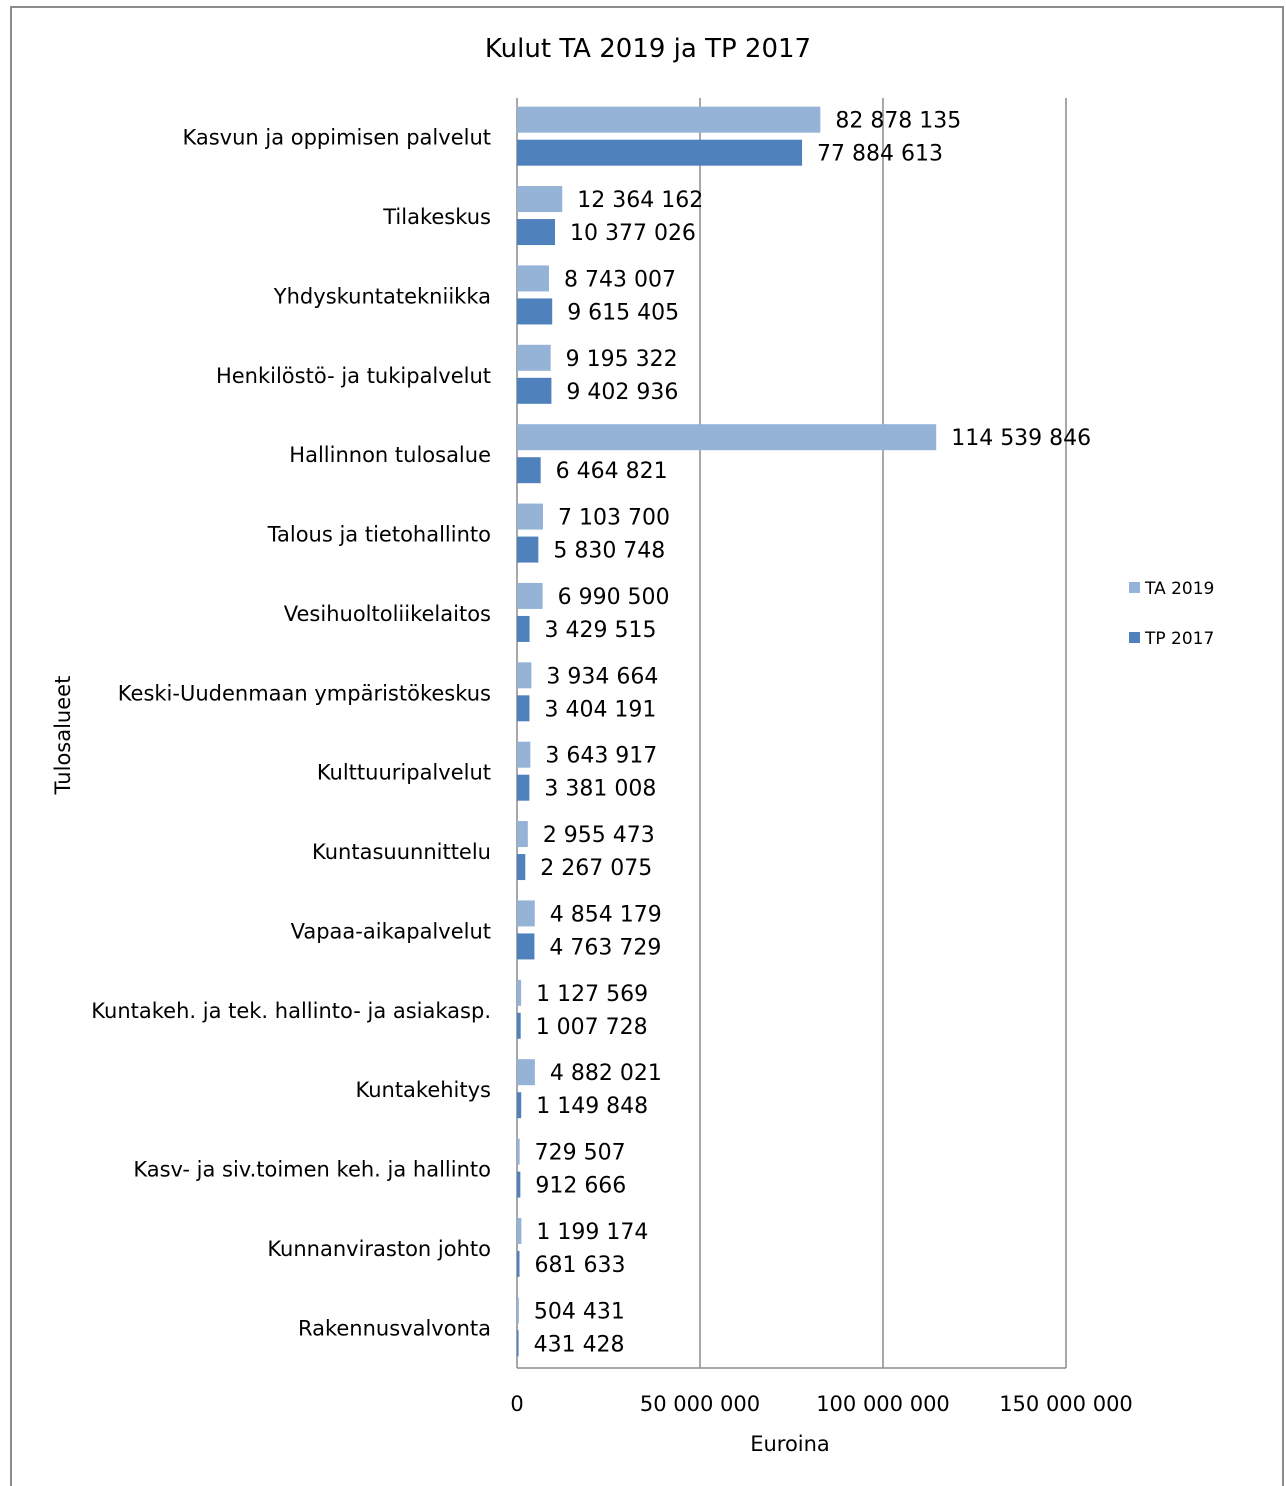  What do you see at coordinates (592, 1232) in the screenshot?
I see `data-label: 1 199 174` at bounding box center [592, 1232].